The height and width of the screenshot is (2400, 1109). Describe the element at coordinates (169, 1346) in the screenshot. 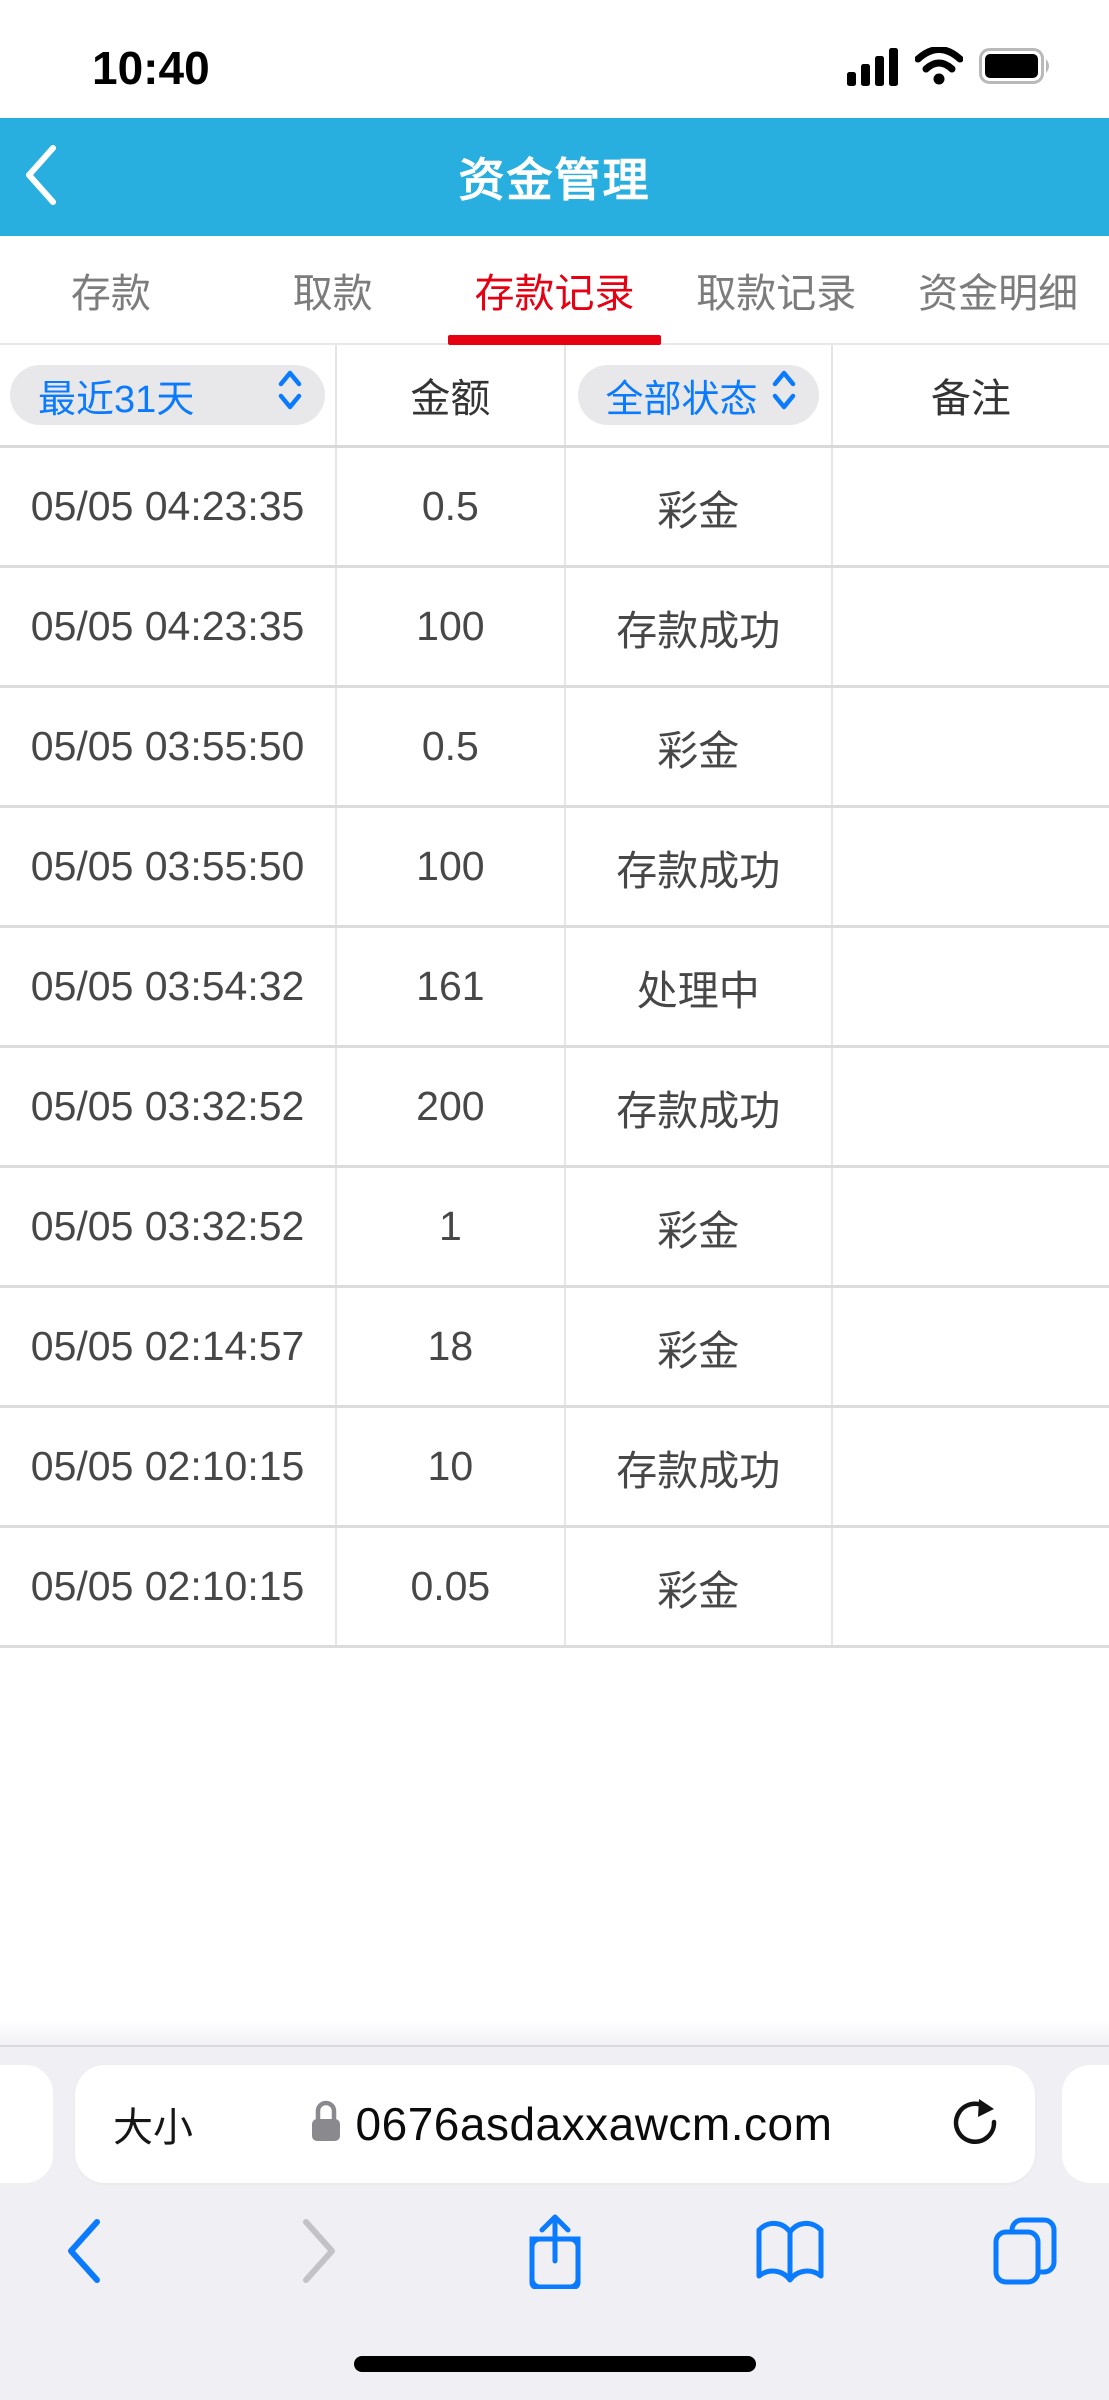

I see `cell-time: 05/05 02:14:57` at that location.